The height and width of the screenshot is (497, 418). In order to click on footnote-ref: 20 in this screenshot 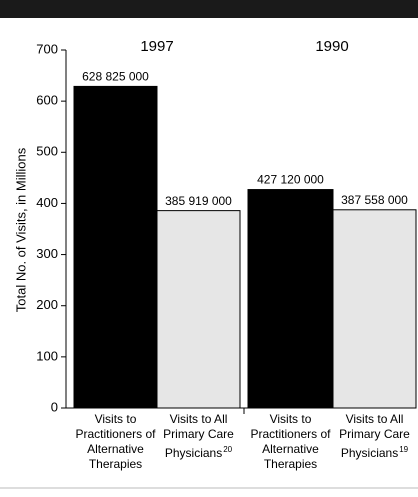, I will do `click(228, 449)`.